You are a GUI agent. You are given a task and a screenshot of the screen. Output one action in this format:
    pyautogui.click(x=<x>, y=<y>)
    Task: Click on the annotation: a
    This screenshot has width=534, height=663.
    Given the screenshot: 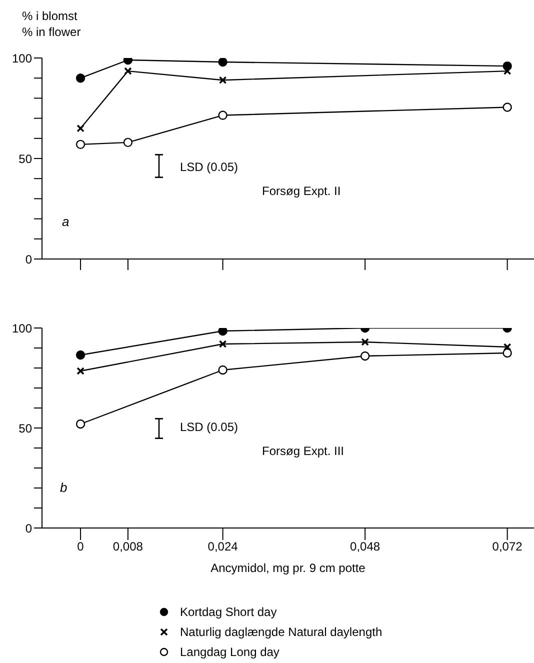 What is the action you would take?
    pyautogui.click(x=66, y=221)
    